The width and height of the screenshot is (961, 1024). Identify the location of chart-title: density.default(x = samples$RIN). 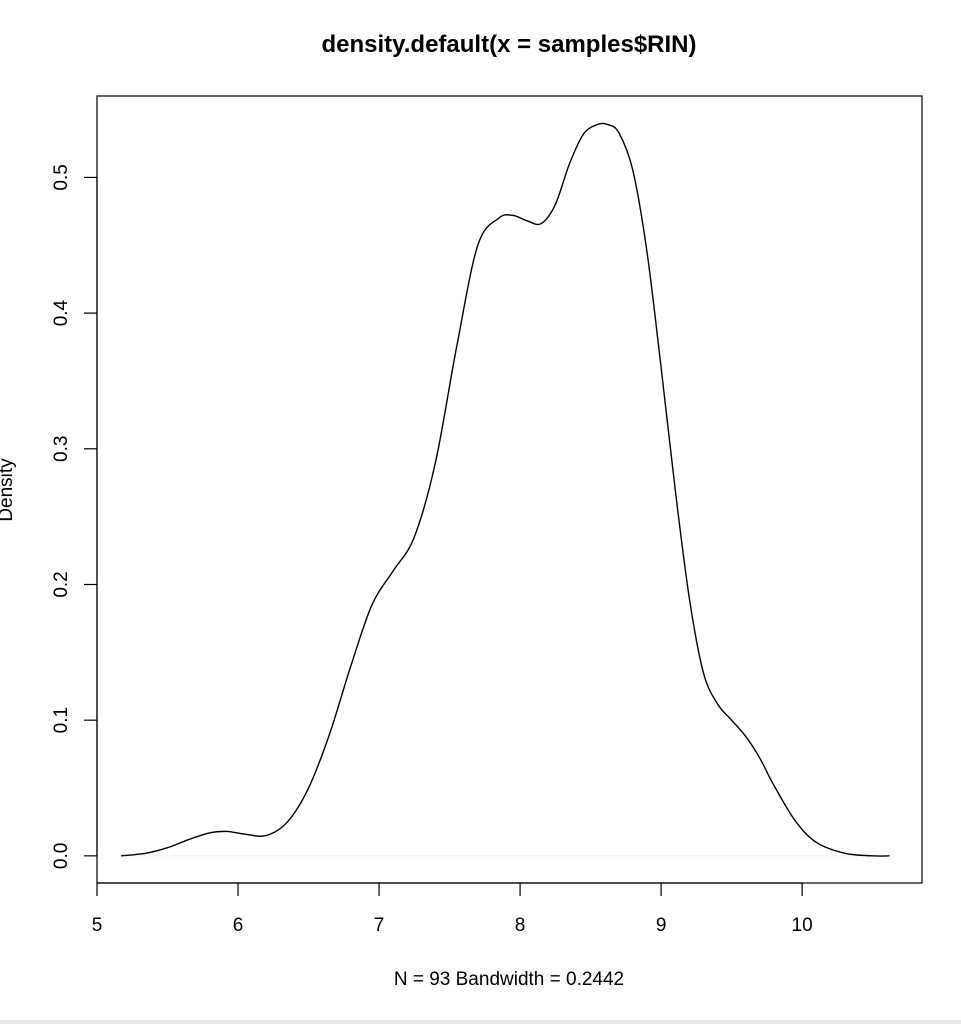
(509, 44).